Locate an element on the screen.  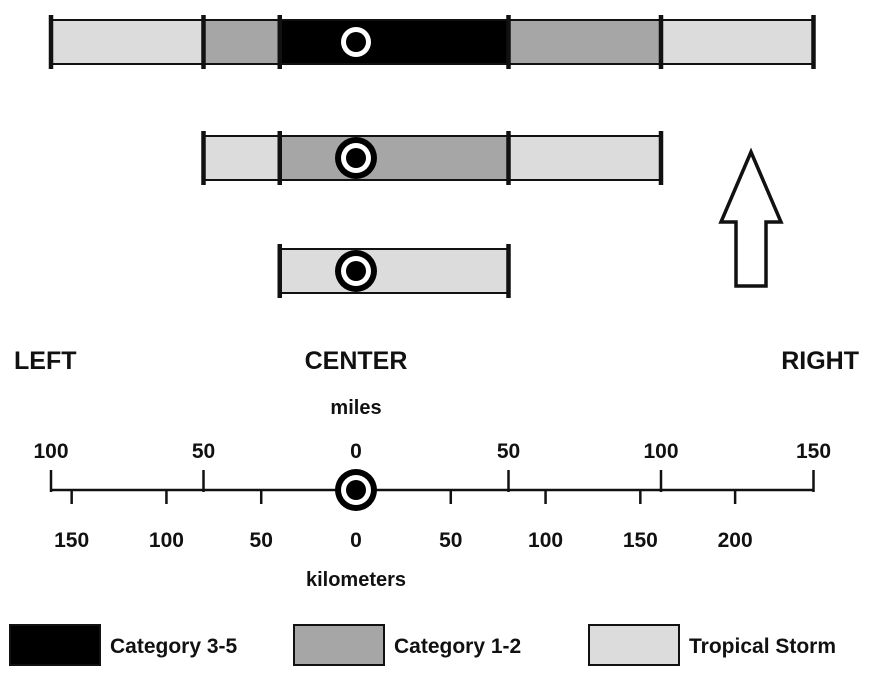
legend-item-category-3-5: Category 3-5 is located at coordinates (123, 645).